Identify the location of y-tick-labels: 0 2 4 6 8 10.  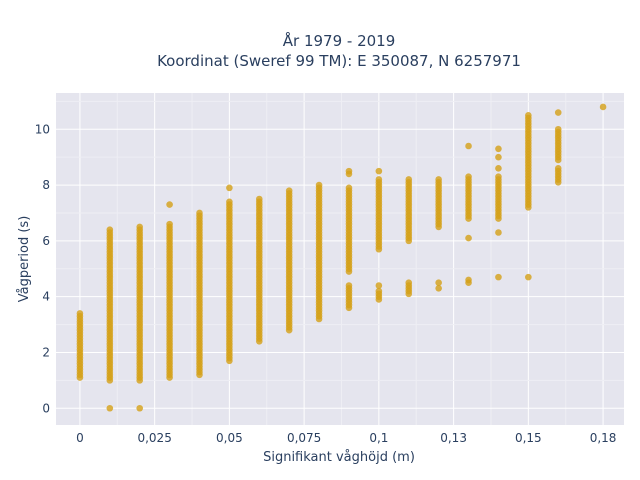
(42, 268).